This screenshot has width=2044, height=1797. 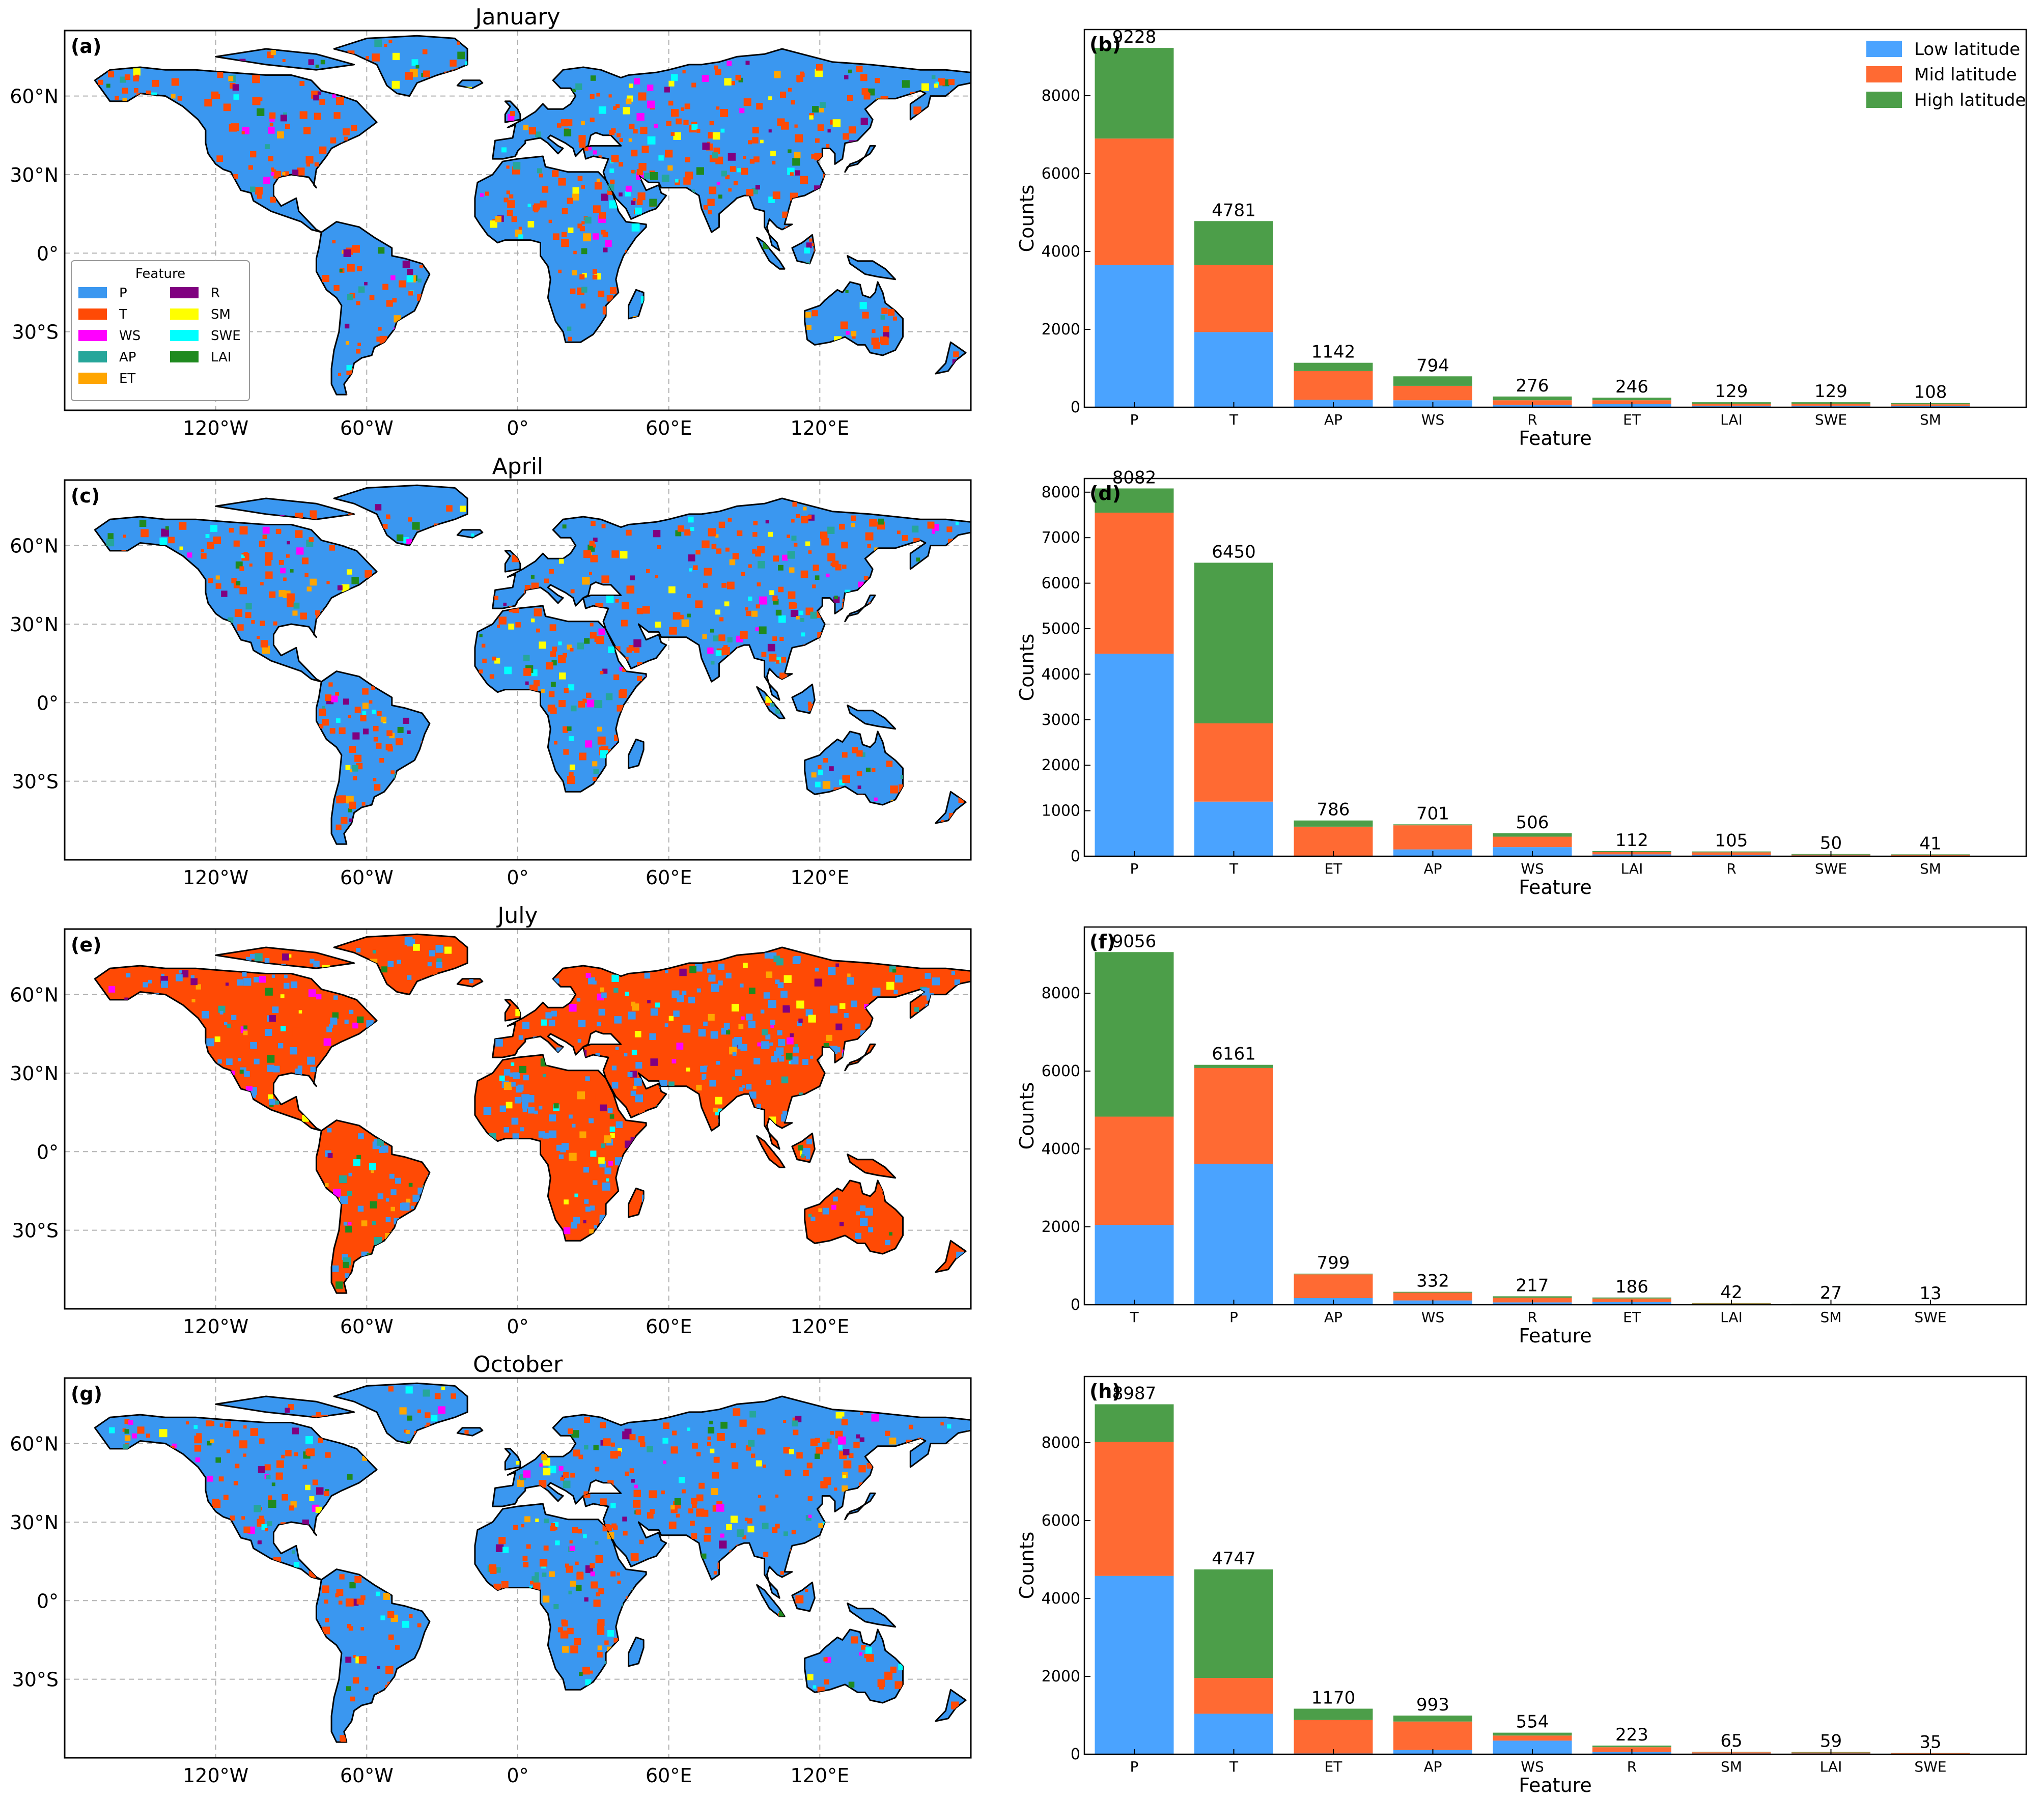 What do you see at coordinates (1334, 1766) in the screenshot?
I see `x-tick-label: ET` at bounding box center [1334, 1766].